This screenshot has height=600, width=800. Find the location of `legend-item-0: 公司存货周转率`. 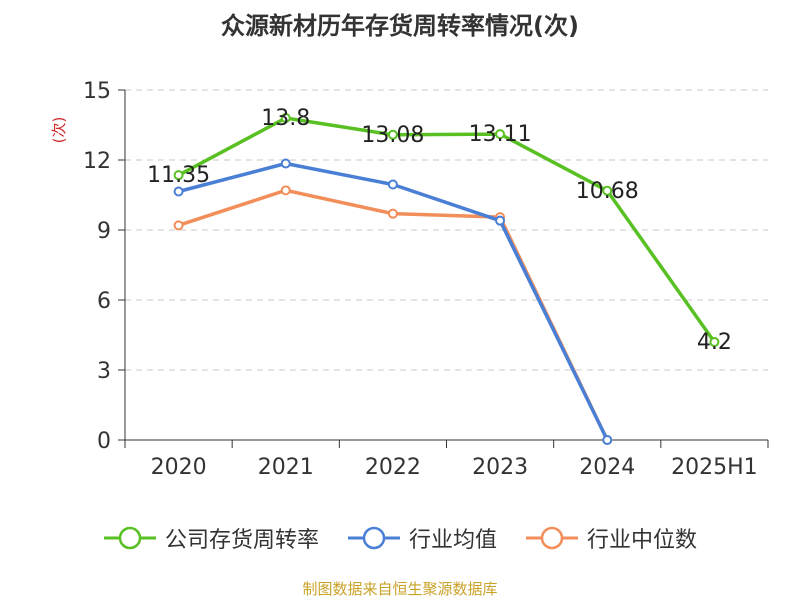

legend-item-0: 公司存货周转率 is located at coordinates (211, 538).